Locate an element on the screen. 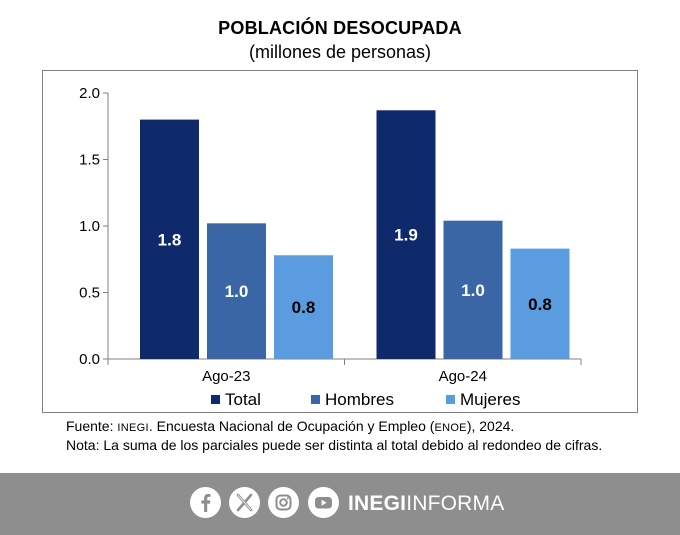  legend-label: Hombres is located at coordinates (359, 399).